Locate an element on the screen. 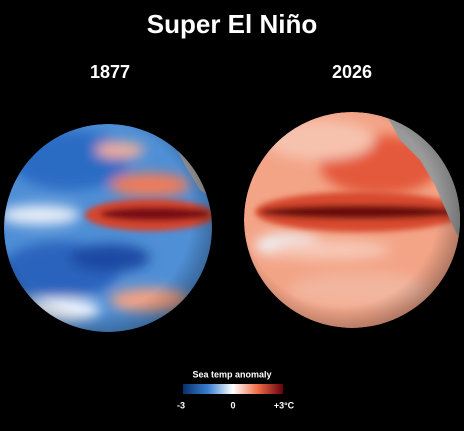  globe-label: 2026 is located at coordinates (352, 72).